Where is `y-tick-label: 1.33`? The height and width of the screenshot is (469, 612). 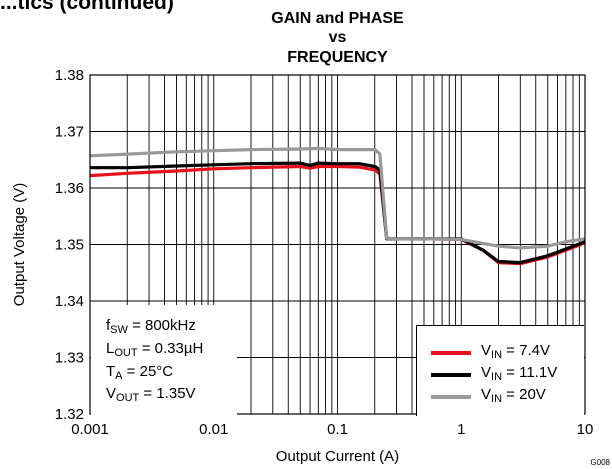 y-tick-label: 1.33 is located at coordinates (69, 358).